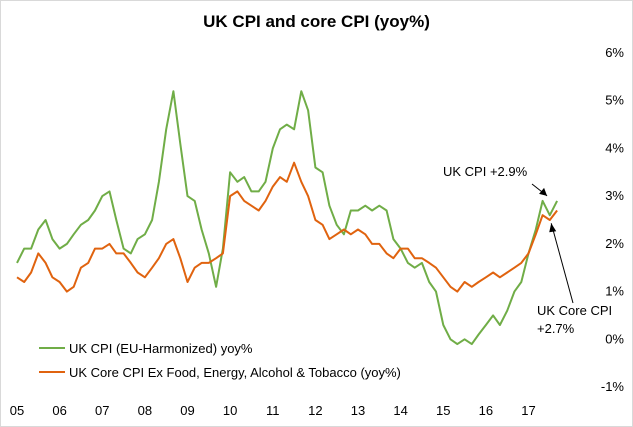 This screenshot has width=633, height=427. Describe the element at coordinates (614, 100) in the screenshot. I see `y-tick-label: 5%` at that location.